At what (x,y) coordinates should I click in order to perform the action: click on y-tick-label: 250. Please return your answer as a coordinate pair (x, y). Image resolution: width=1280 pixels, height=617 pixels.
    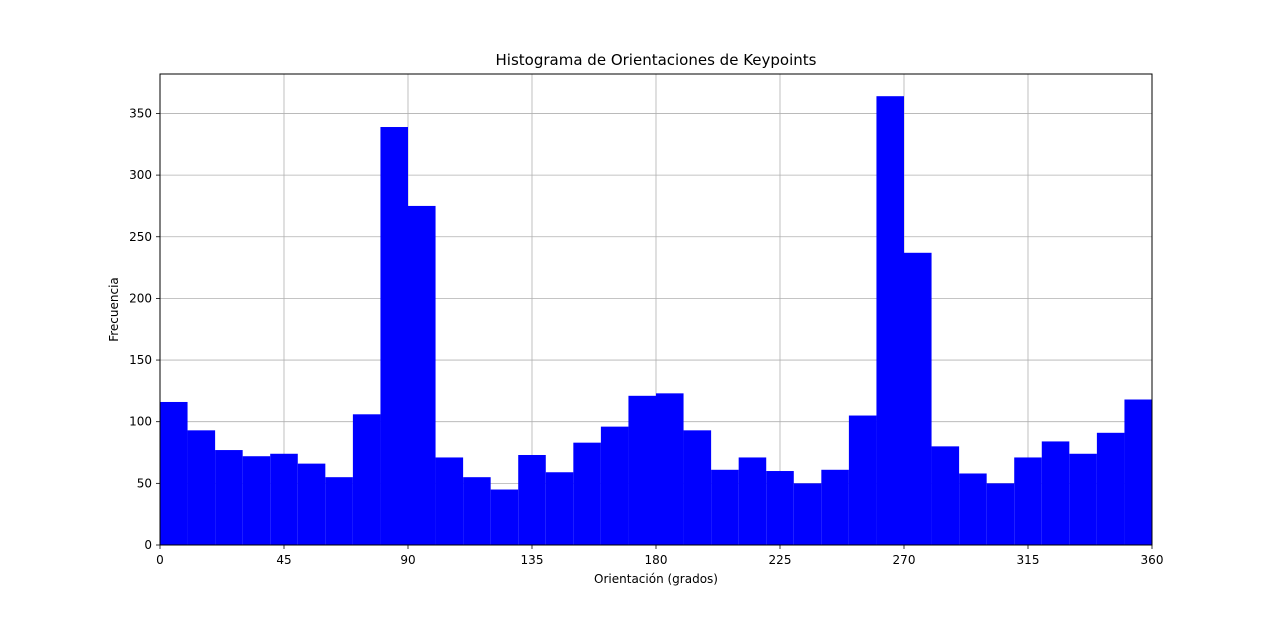
    Looking at the image, I should click on (140, 237).